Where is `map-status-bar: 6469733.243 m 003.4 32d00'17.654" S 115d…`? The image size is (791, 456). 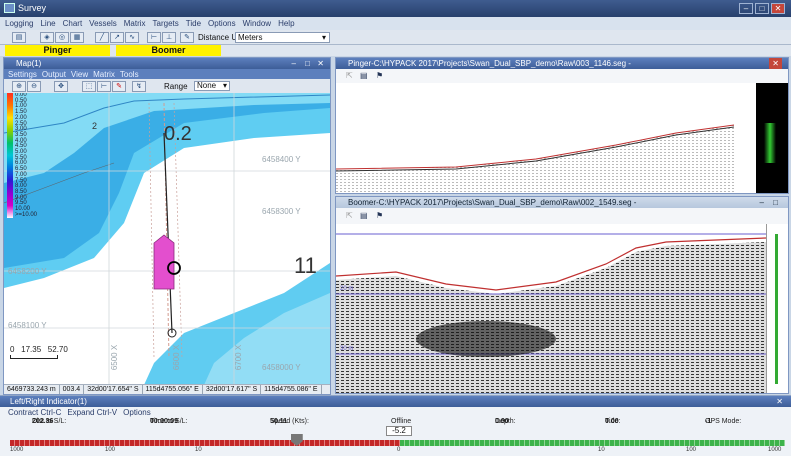
map-status-bar: 6469733.243 m 003.4 32d00'17.654" S 115d… is located at coordinates (167, 389).